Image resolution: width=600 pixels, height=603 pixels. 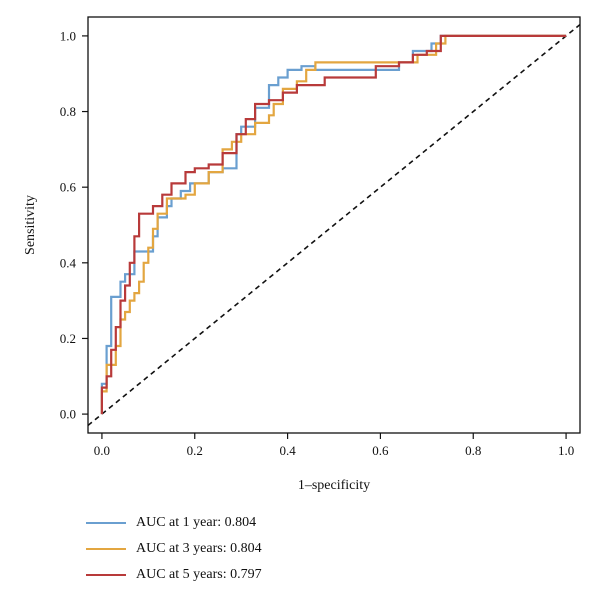 I want to click on legend-swatch-5-years, so click(x=106, y=575).